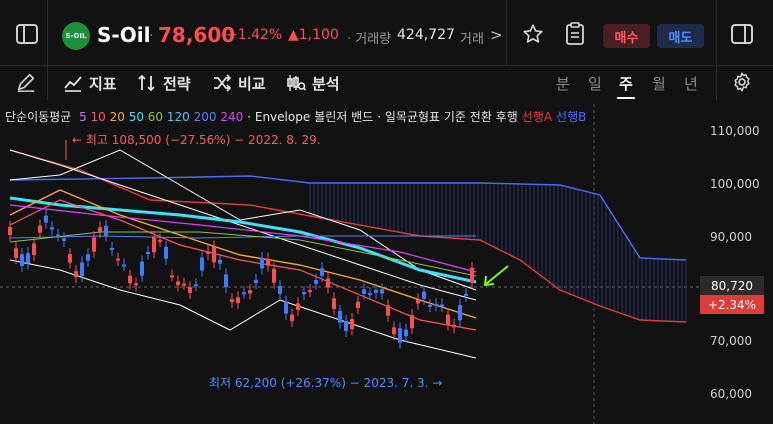 This screenshot has height=424, width=773. I want to click on buy-button: 매수, so click(626, 36).